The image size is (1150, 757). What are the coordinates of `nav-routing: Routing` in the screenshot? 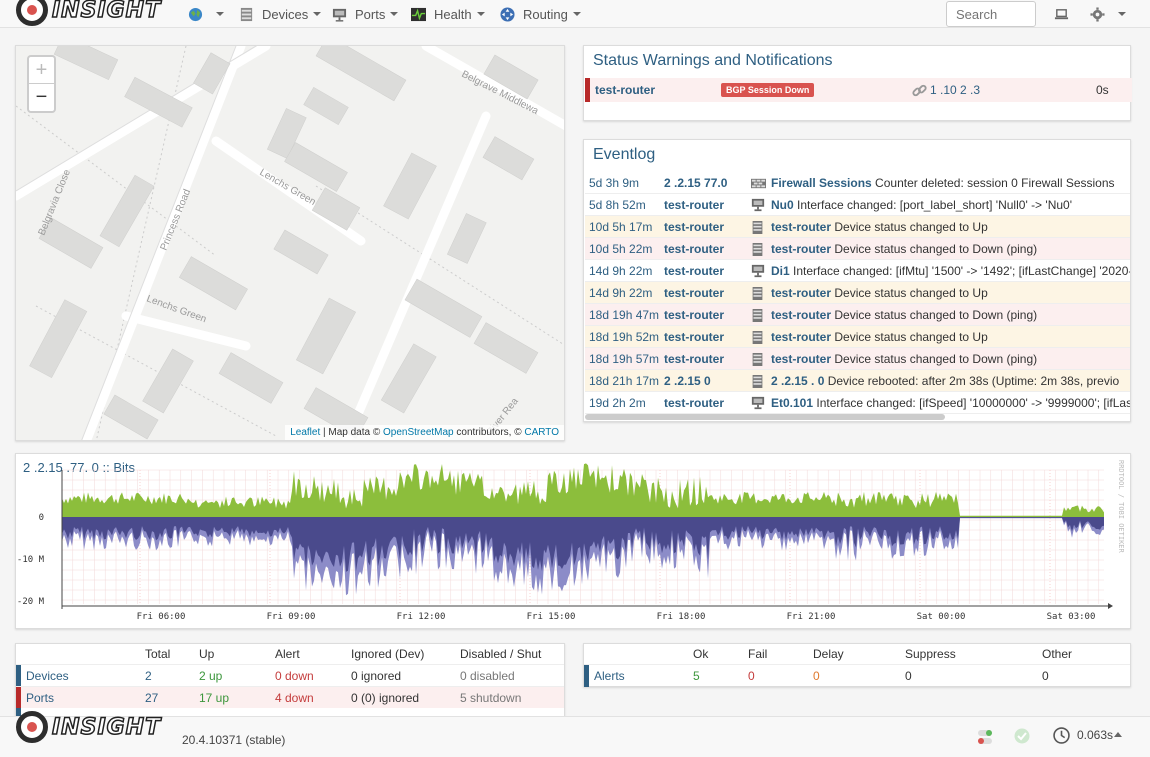 It's located at (540, 14).